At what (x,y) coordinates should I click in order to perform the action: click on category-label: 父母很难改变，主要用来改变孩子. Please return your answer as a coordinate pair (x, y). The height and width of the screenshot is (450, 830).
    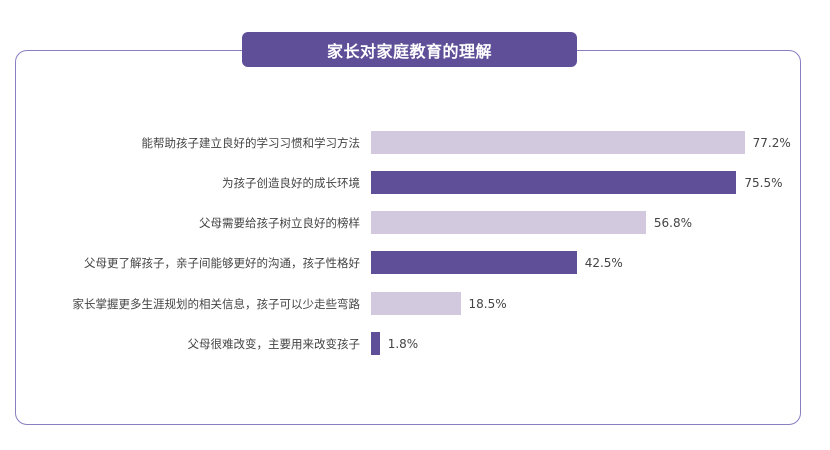
    Looking at the image, I should click on (274, 344).